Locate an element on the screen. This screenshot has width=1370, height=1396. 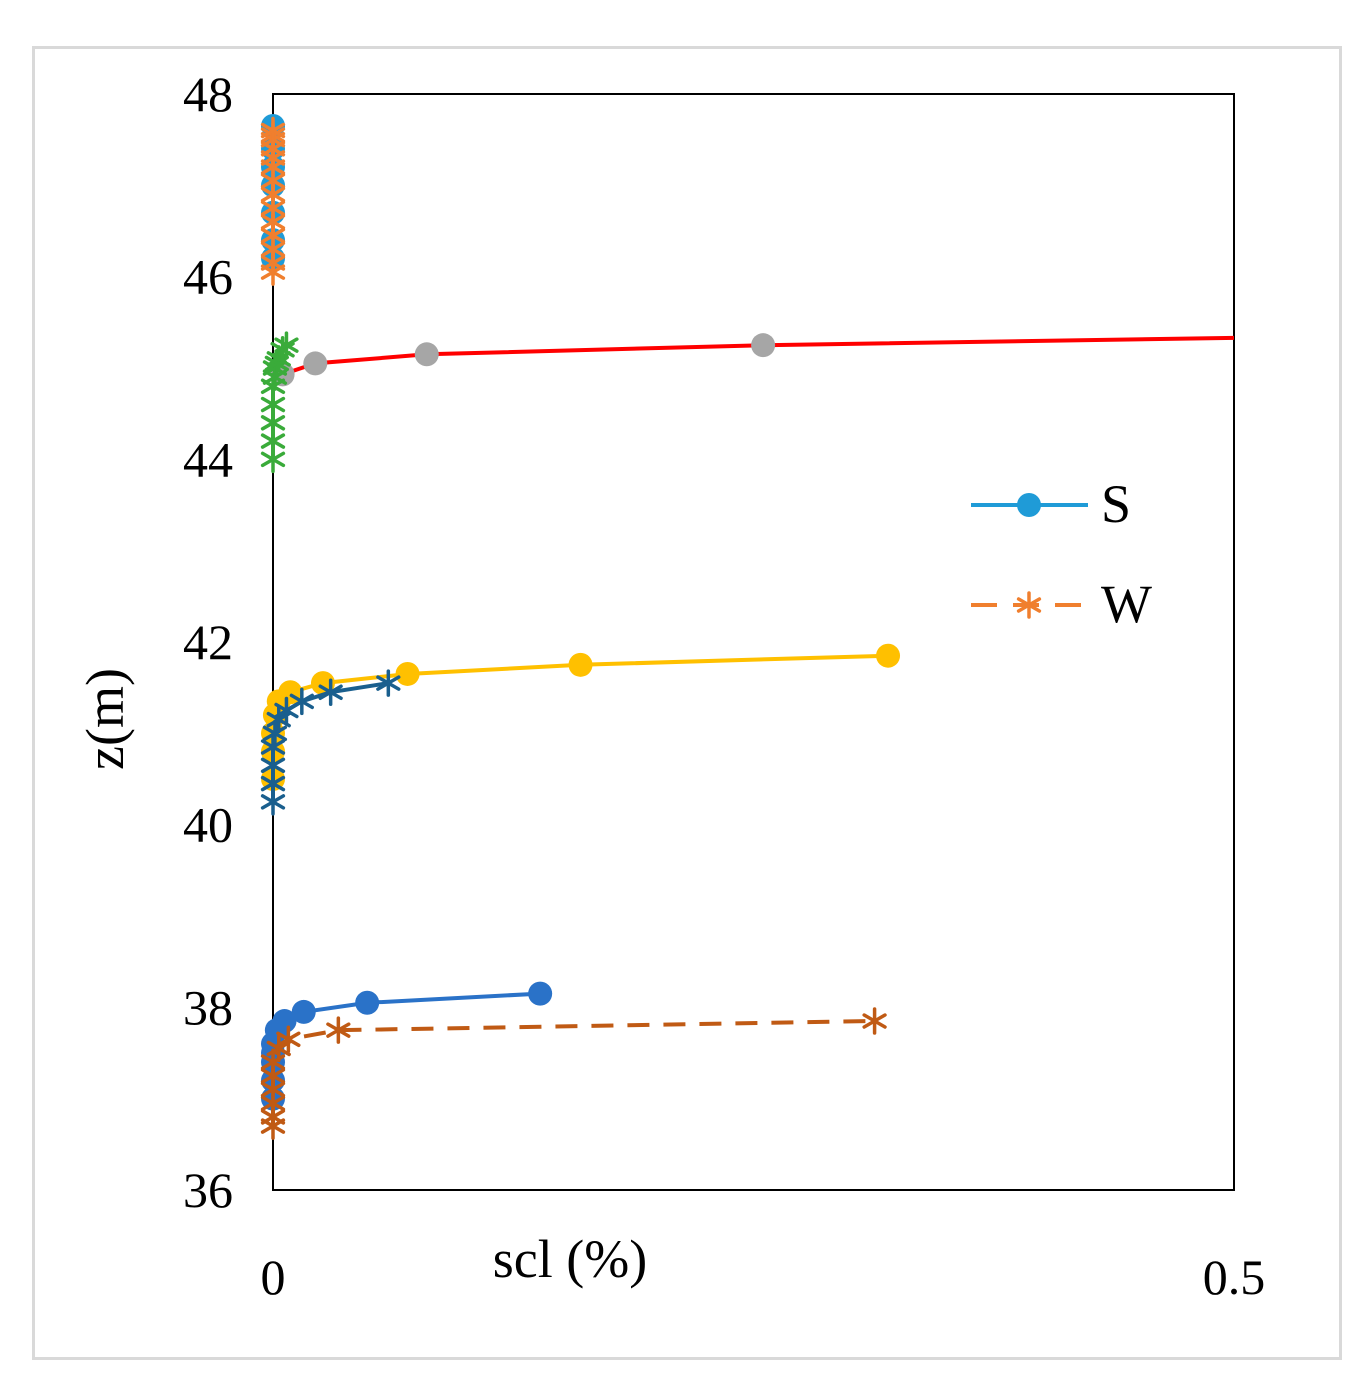
y-tick-label: 44 is located at coordinates (208, 459).